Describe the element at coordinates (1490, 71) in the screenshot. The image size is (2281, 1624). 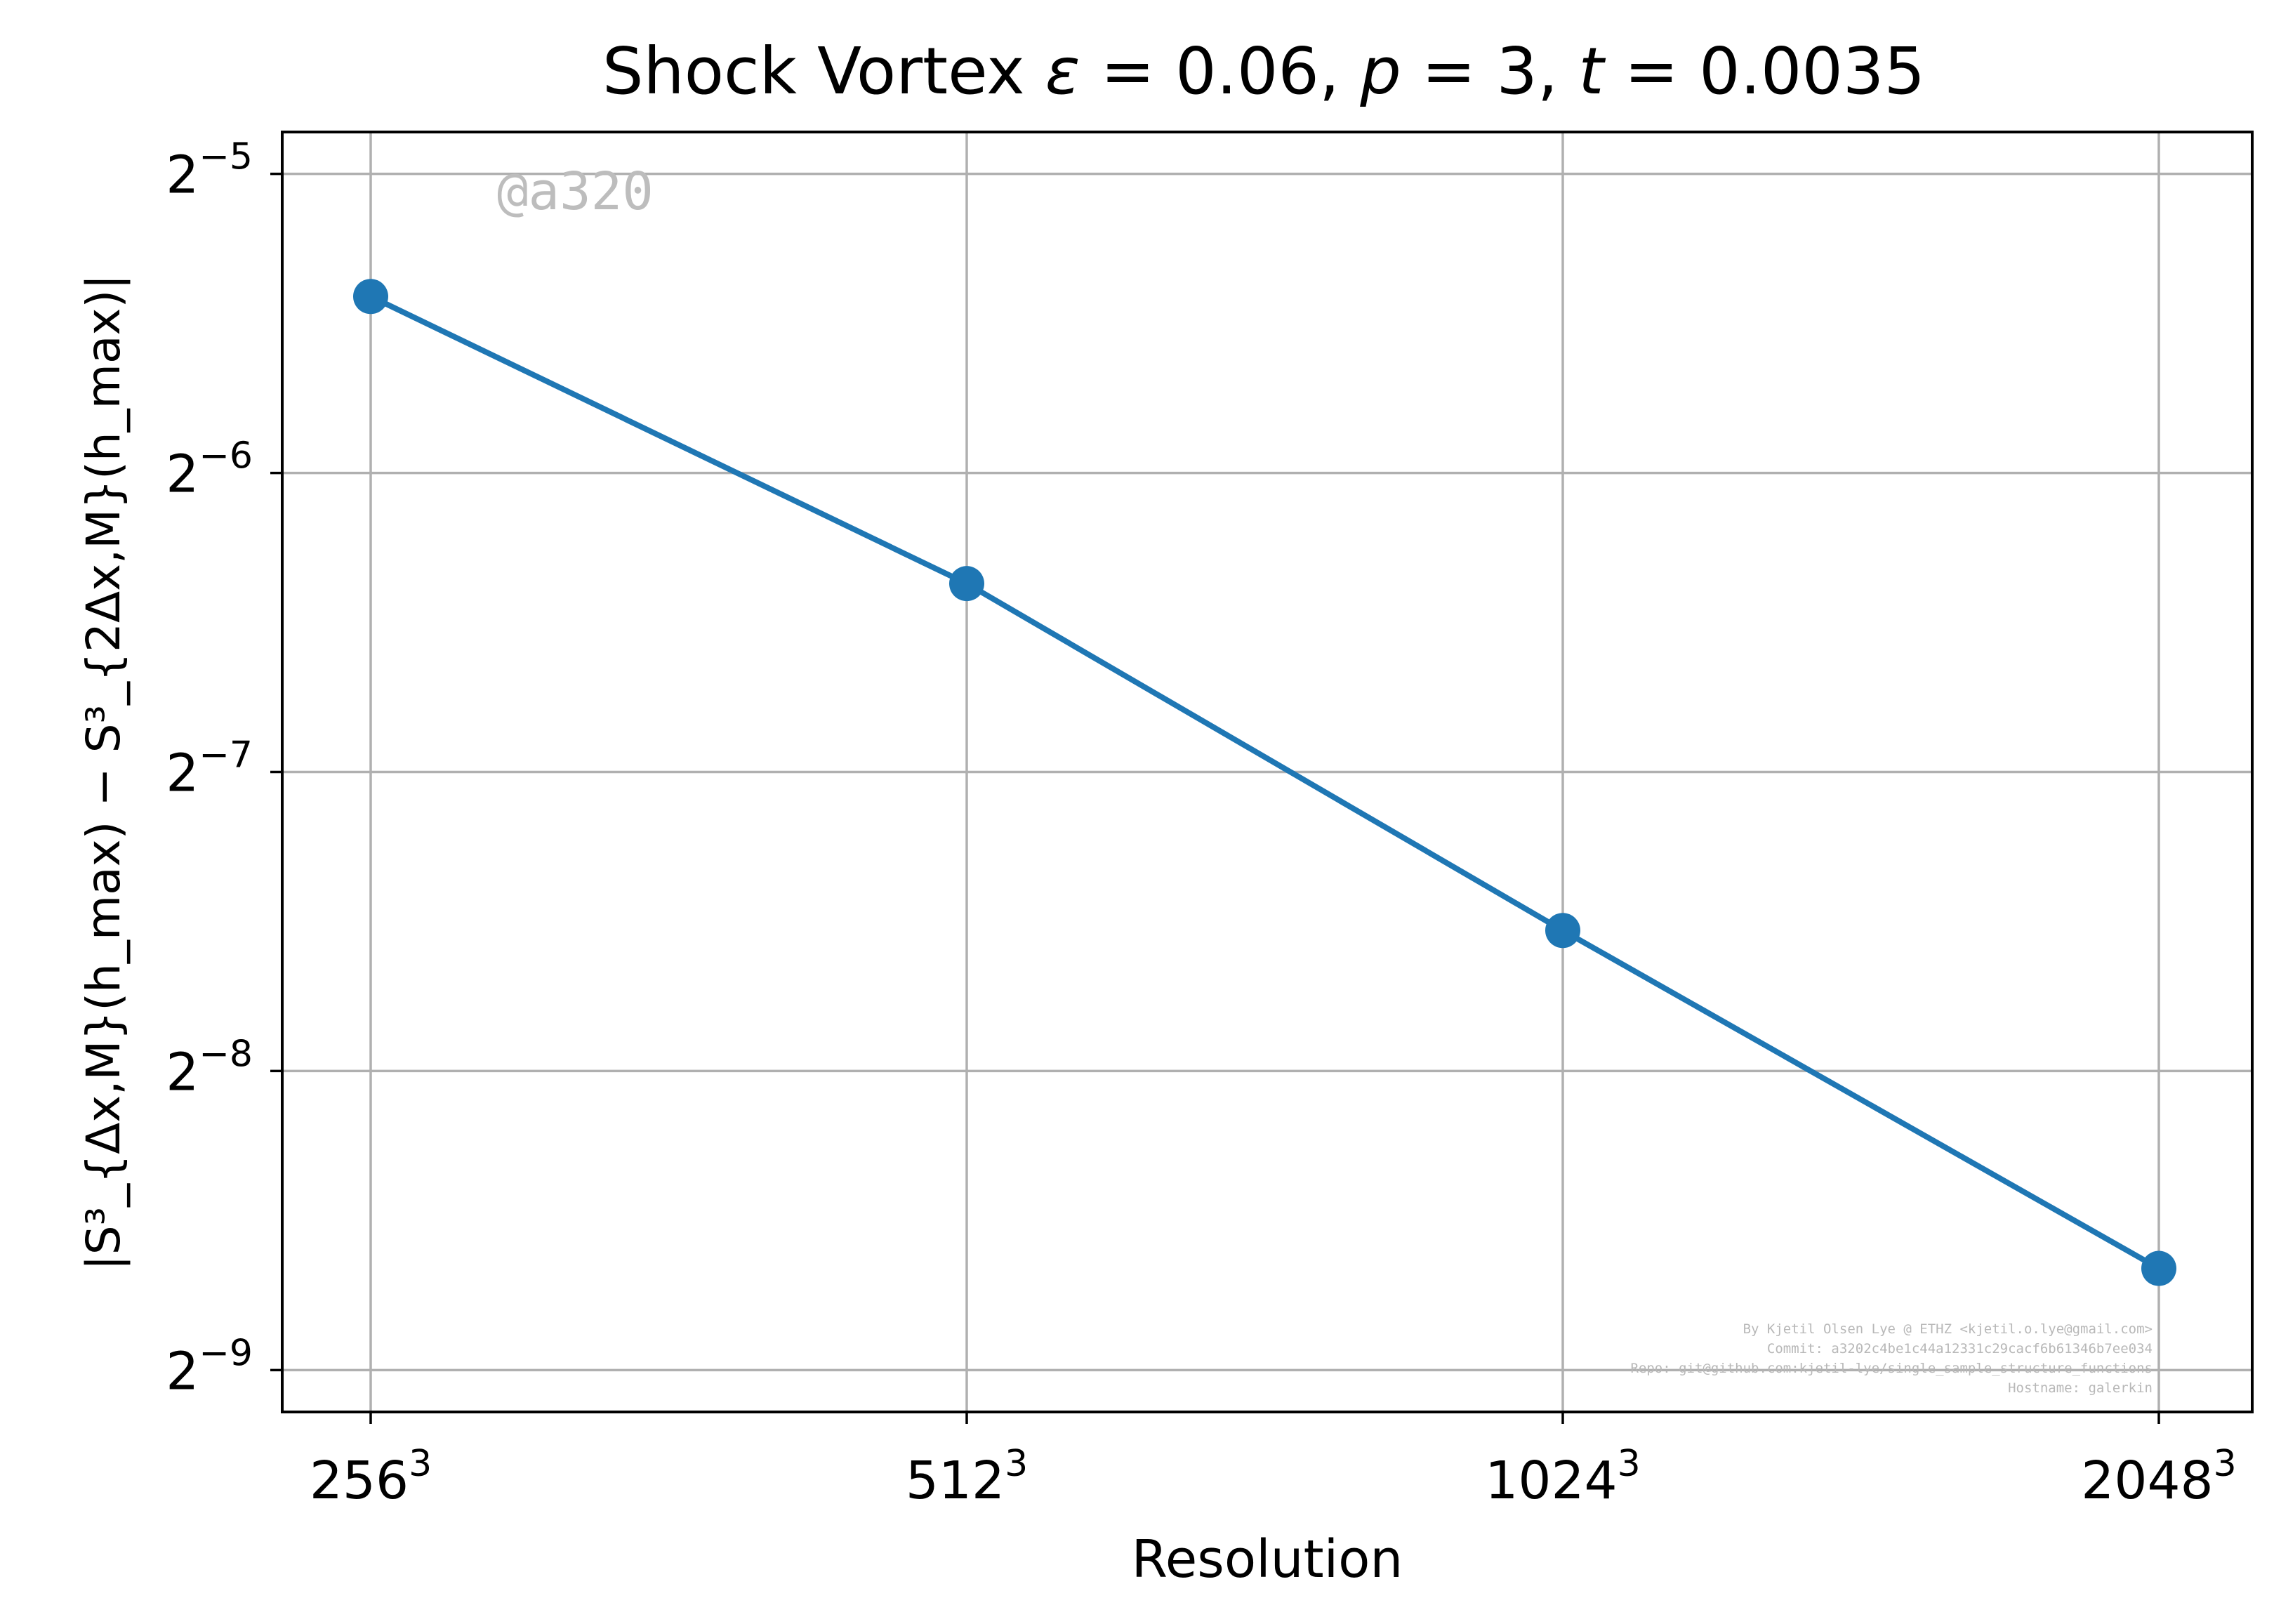
I see `title-math-segment: = 3,` at that location.